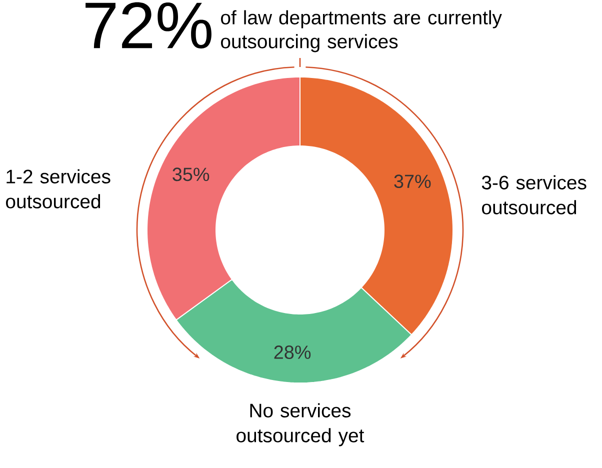  Describe the element at coordinates (361, 31) in the screenshot. I see `chart-subtitle: of law departments are currently outsourcing services` at that location.